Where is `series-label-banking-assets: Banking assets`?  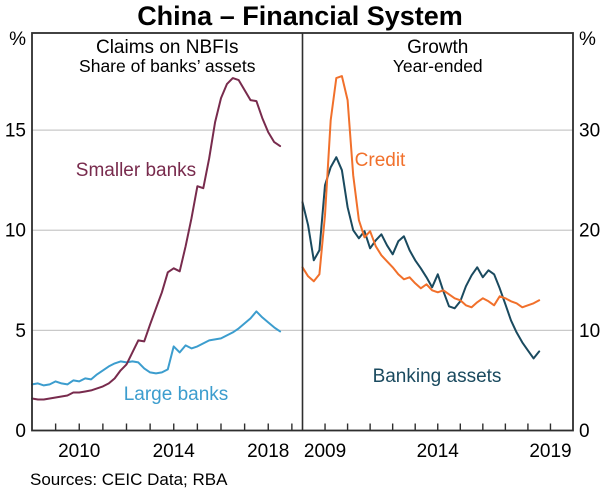 series-label-banking-assets: Banking assets is located at coordinates (437, 376).